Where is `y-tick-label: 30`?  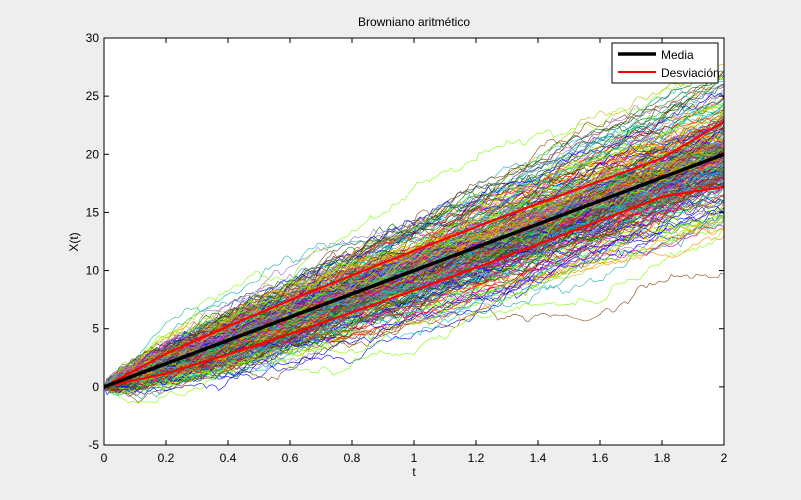 y-tick-label: 30 is located at coordinates (93, 38).